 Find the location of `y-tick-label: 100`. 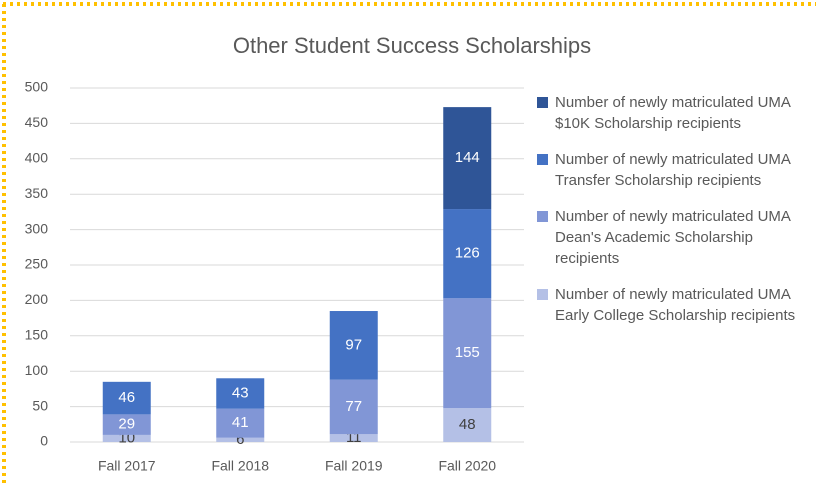

y-tick-label: 100 is located at coordinates (37, 370).